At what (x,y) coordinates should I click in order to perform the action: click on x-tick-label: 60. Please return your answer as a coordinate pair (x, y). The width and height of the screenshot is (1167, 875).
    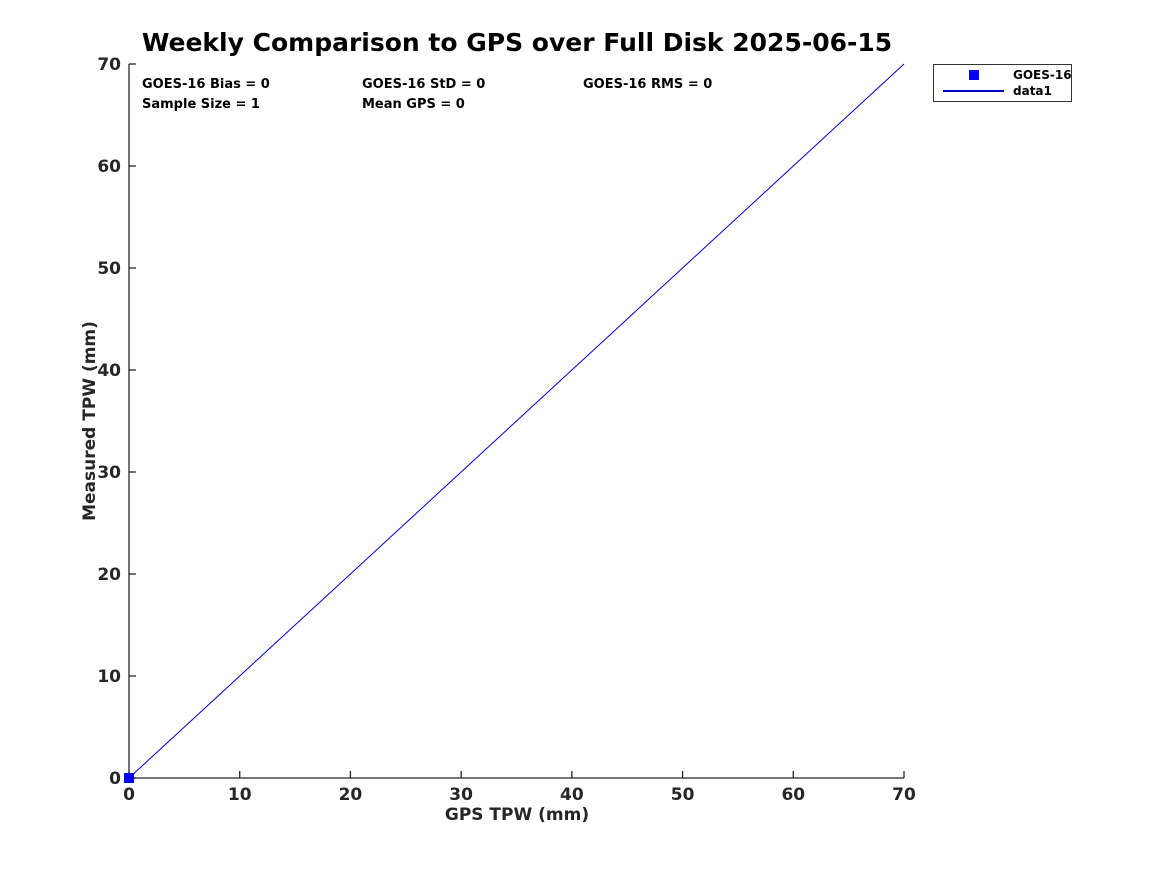
    Looking at the image, I should click on (793, 795).